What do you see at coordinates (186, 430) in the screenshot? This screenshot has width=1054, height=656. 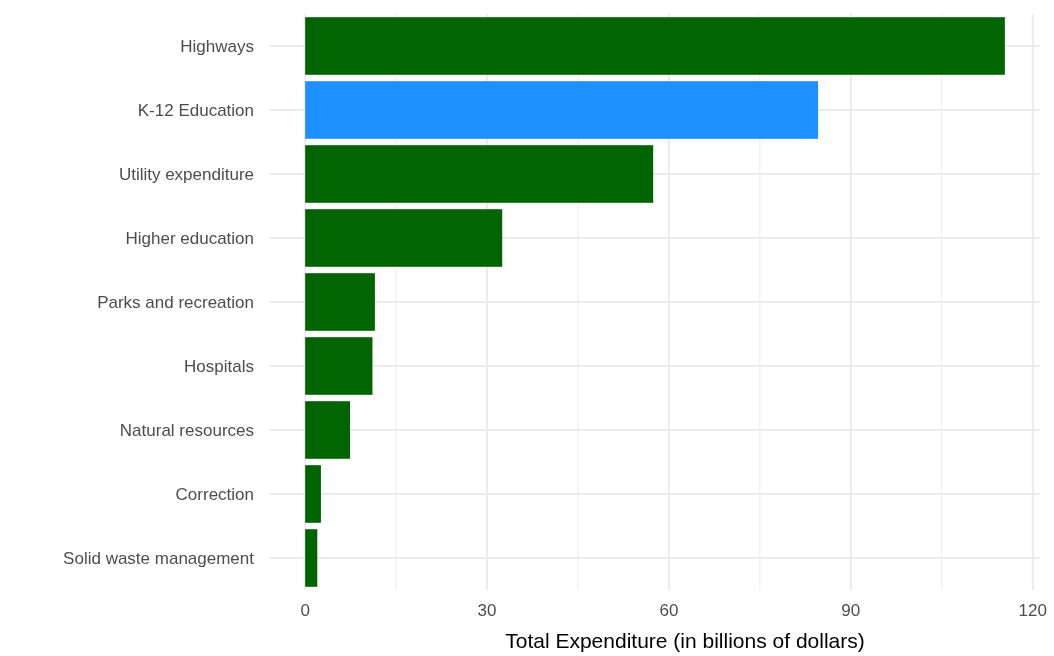 I see `y-tick-label: Natural resources` at bounding box center [186, 430].